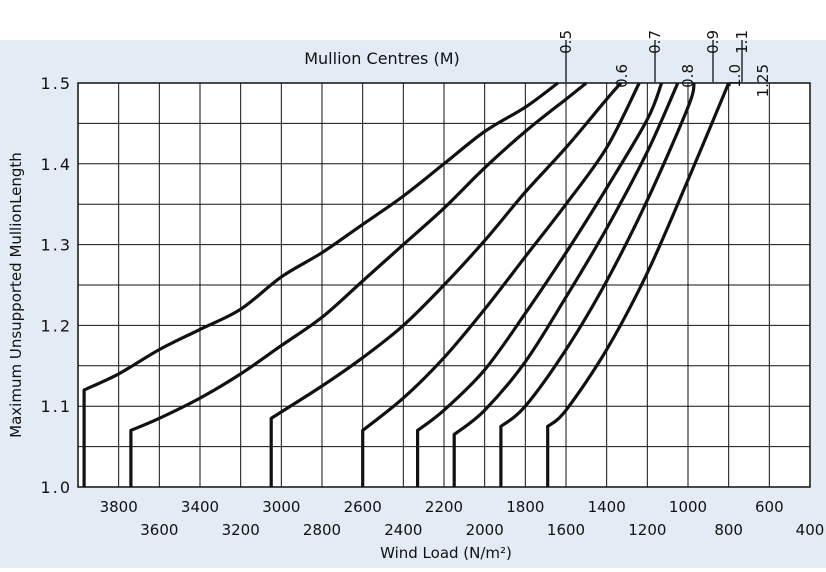  What do you see at coordinates (810, 530) in the screenshot?
I see `x-tick-label-lower: 400` at bounding box center [810, 530].